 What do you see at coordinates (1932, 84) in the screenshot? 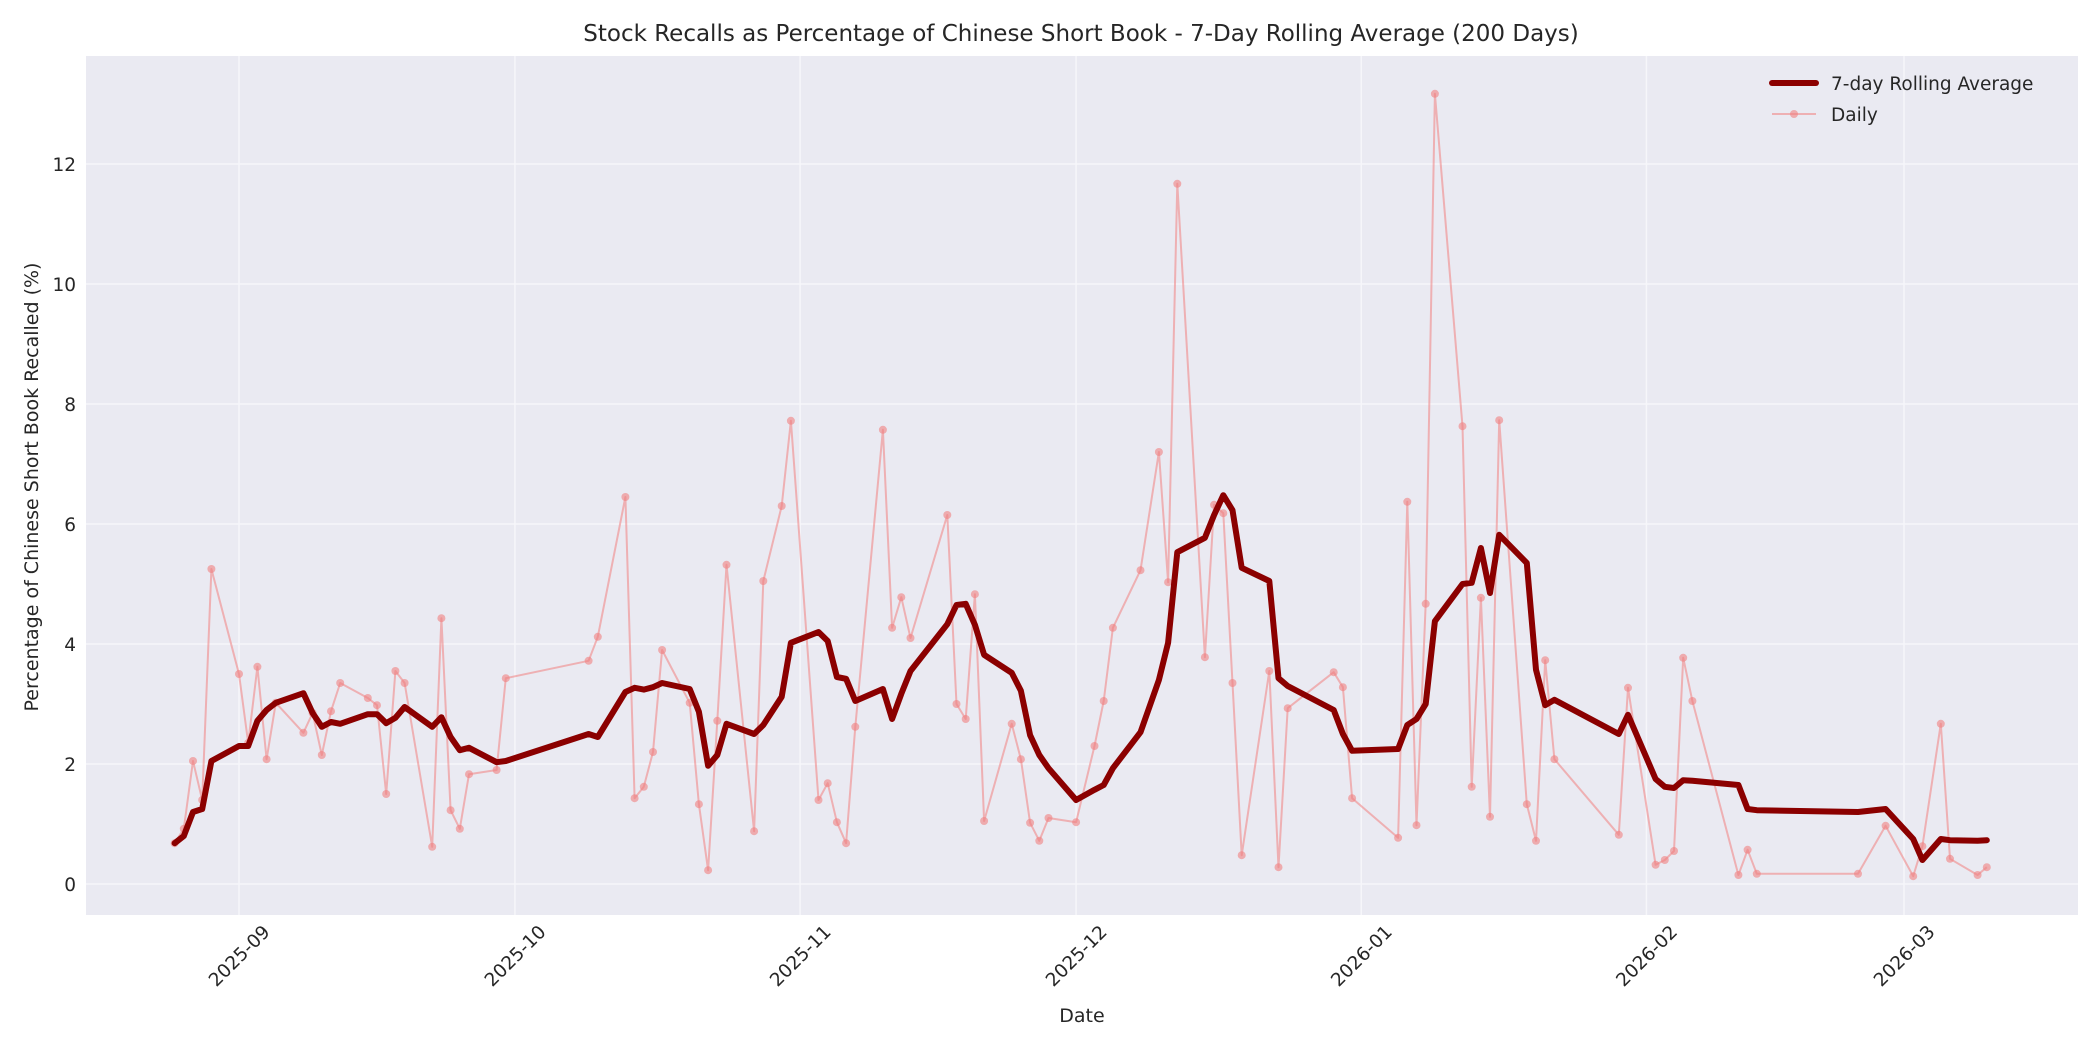
I see `legend-rolling-label: 7-day Rolling Average` at bounding box center [1932, 84].